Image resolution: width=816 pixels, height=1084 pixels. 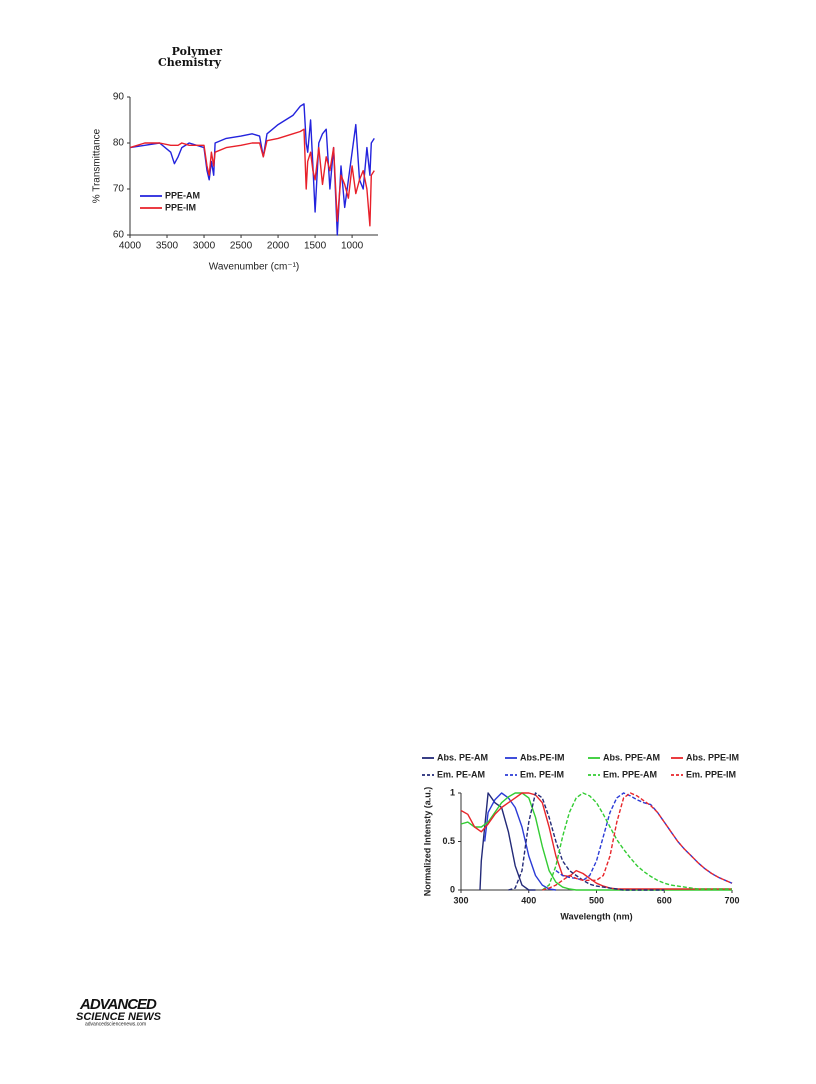 I want to click on x-tick-label: 600, so click(x=664, y=900).